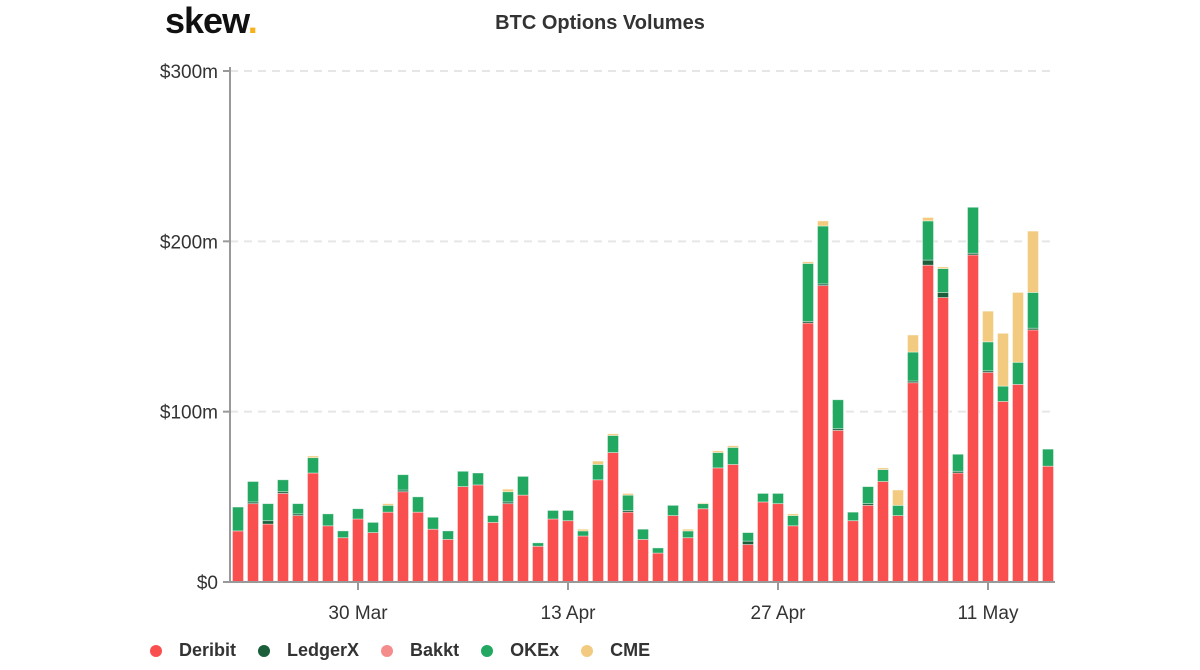  I want to click on legend-item-cme: CME, so click(615, 650).